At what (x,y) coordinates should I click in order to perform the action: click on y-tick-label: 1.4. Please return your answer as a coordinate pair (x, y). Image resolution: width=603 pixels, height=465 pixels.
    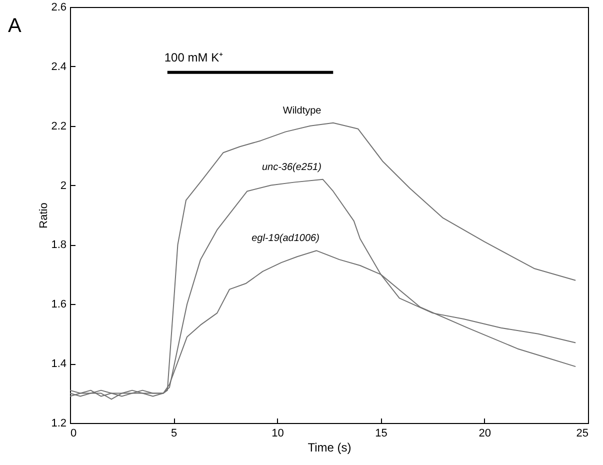
    Looking at the image, I should click on (58, 364).